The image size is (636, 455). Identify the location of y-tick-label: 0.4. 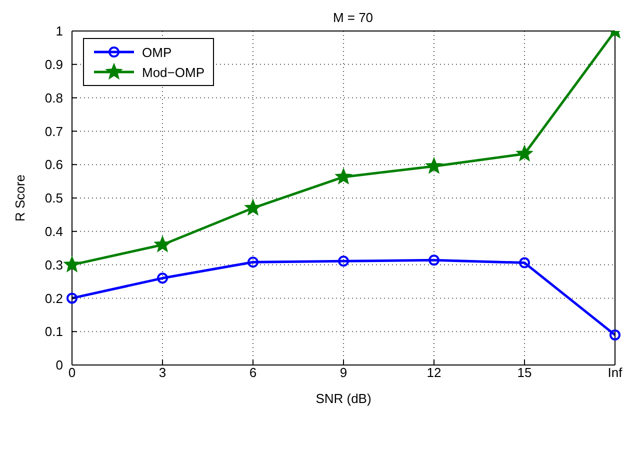
(53, 232).